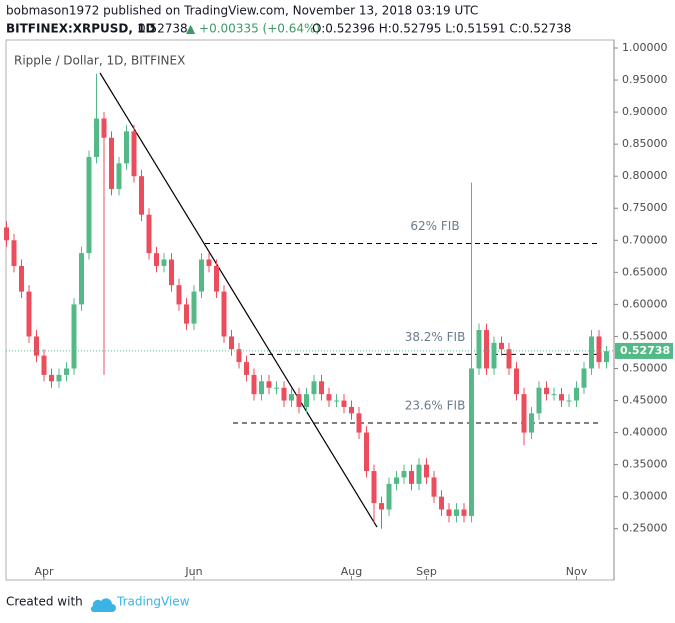 The width and height of the screenshot is (675, 623). What do you see at coordinates (153, 602) in the screenshot?
I see `footer-brand: TradingView` at bounding box center [153, 602].